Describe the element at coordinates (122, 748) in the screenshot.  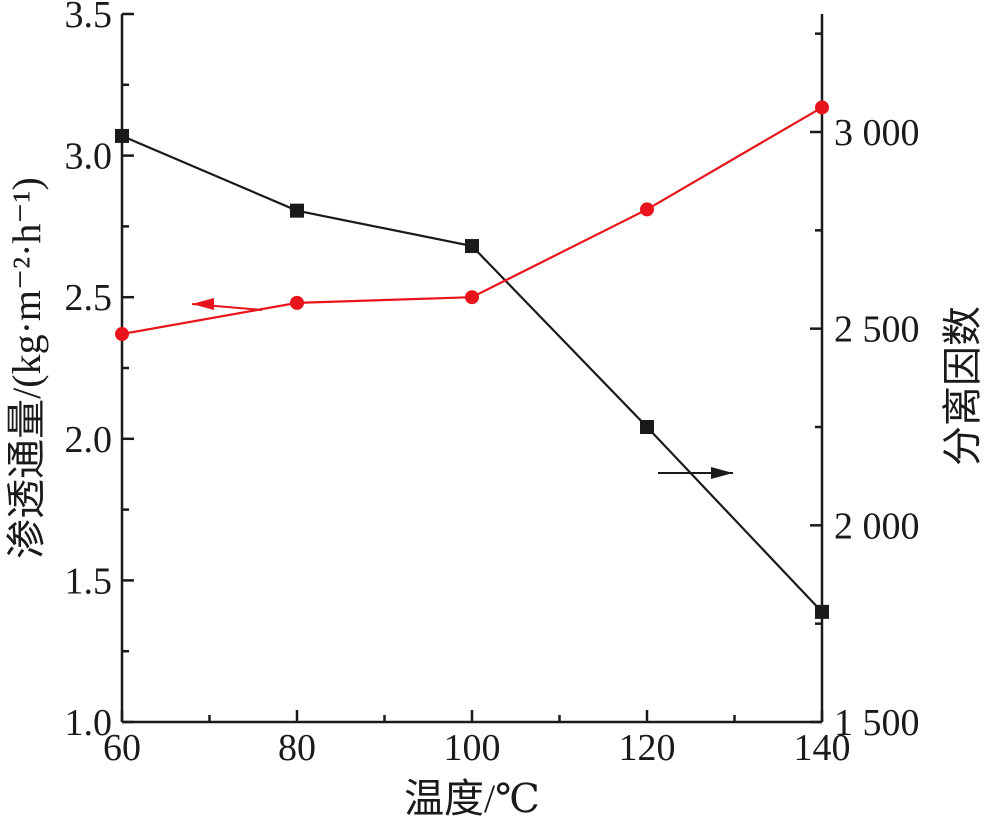
I see `x-tick-label: 60` at that location.